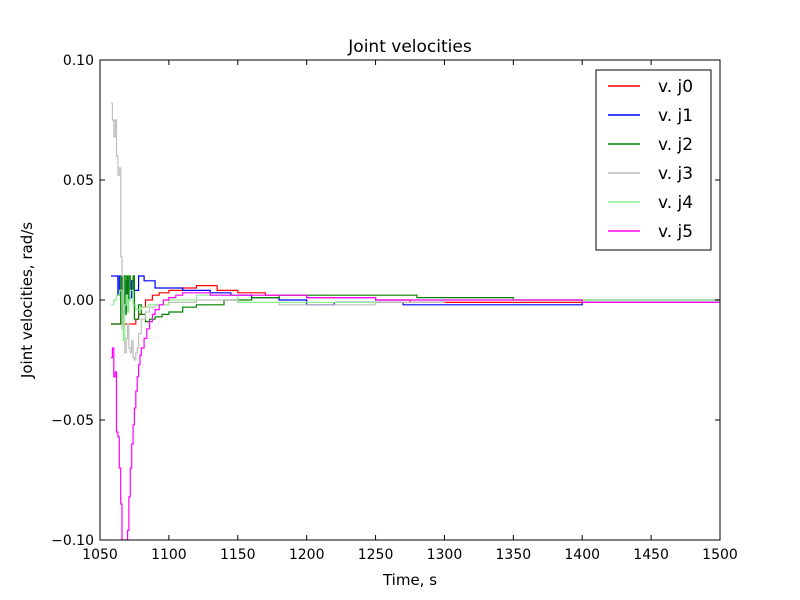 The width and height of the screenshot is (800, 600). I want to click on y-tick-label: −0.10, so click(72, 541).